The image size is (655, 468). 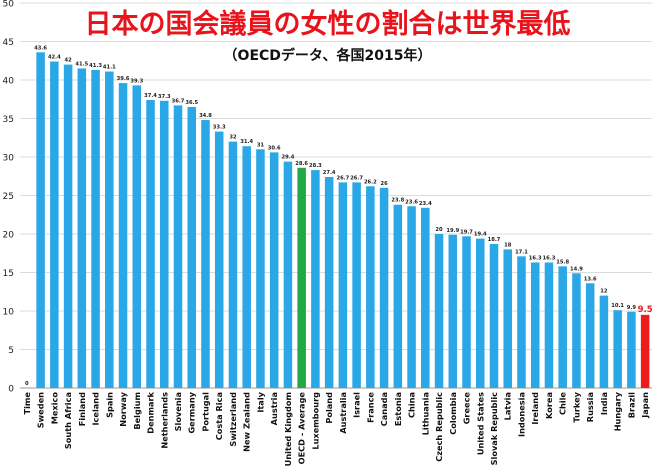 I want to click on x-tick-label: Austria, so click(x=274, y=408).